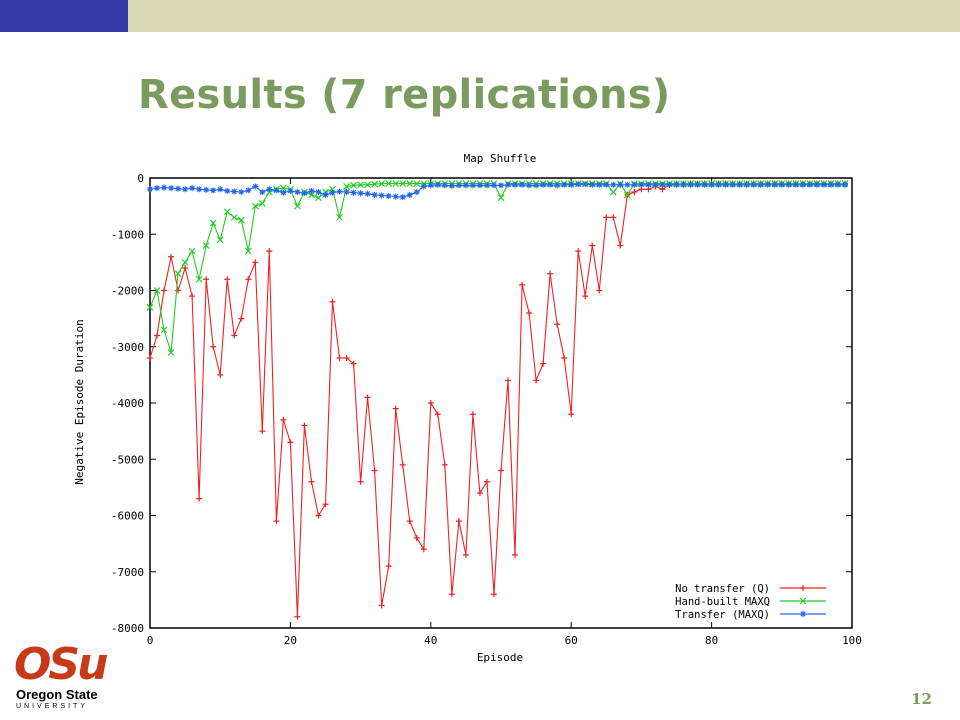 Image resolution: width=960 pixels, height=720 pixels. What do you see at coordinates (852, 640) in the screenshot?
I see `x-tick-label: 100` at bounding box center [852, 640].